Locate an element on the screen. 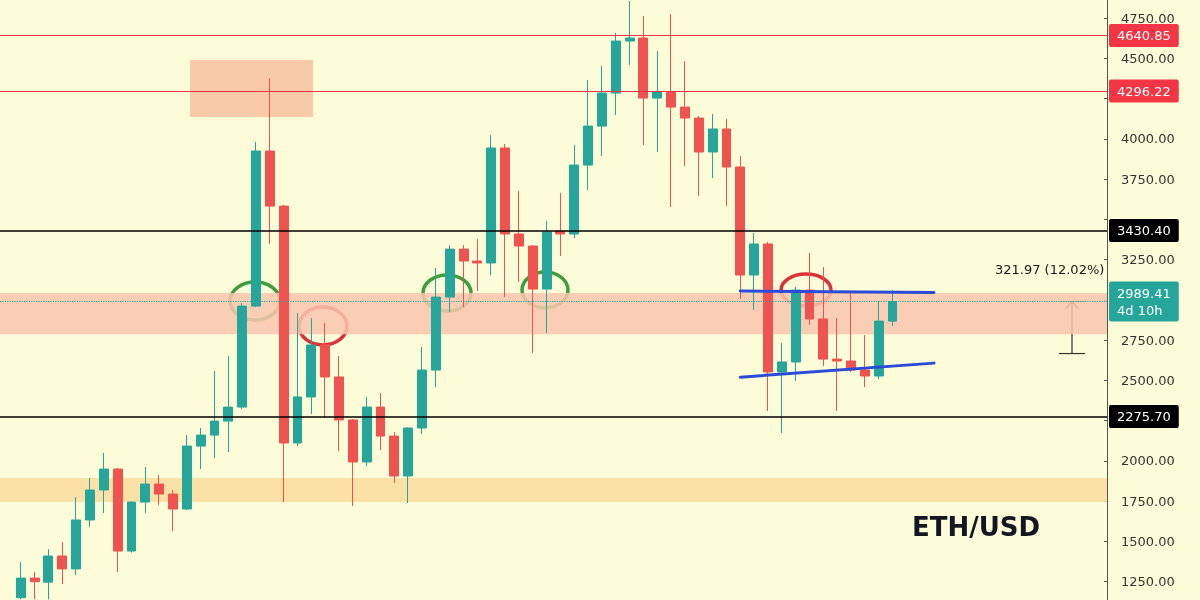 The width and height of the screenshot is (1200, 600). annotation: ETH/USD is located at coordinates (976, 527).